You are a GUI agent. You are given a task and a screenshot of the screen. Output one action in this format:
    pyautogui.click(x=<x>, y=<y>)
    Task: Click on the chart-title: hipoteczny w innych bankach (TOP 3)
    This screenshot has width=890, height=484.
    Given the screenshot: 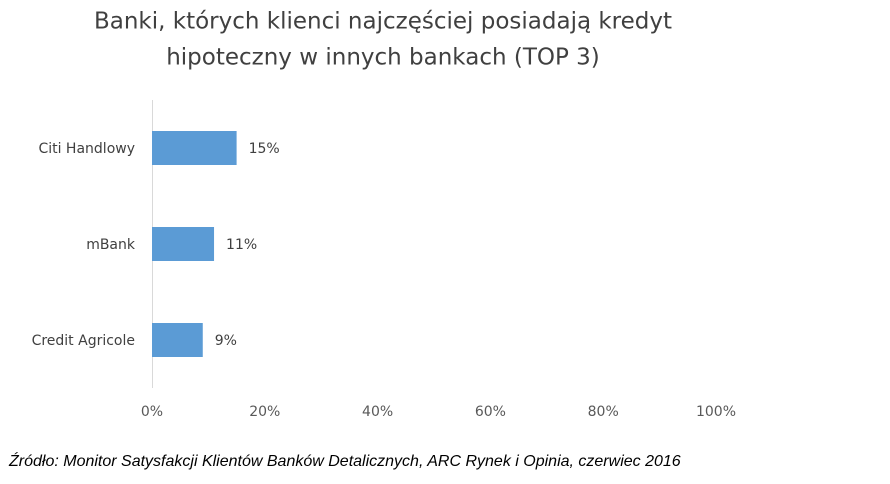 What is the action you would take?
    pyautogui.click(x=383, y=58)
    